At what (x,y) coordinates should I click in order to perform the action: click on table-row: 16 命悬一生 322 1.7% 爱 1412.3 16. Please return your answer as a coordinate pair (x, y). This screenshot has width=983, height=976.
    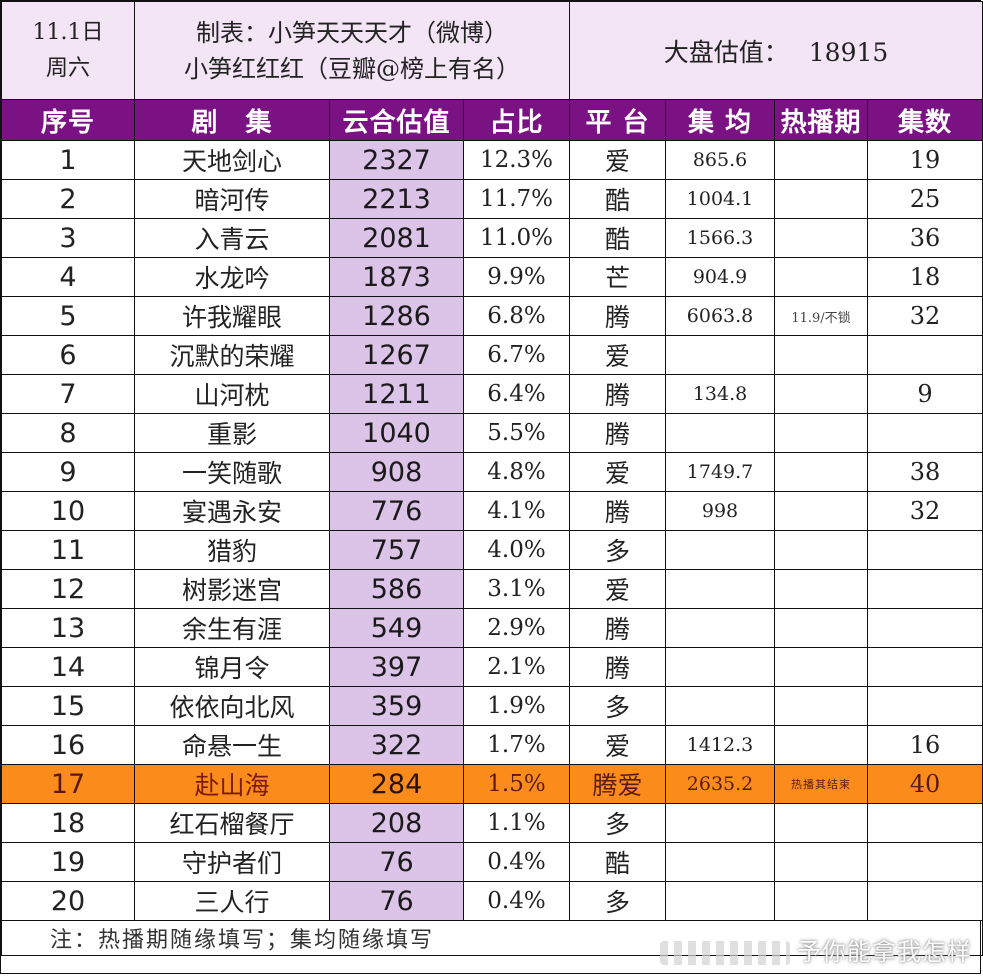
    Looking at the image, I should click on (492, 745).